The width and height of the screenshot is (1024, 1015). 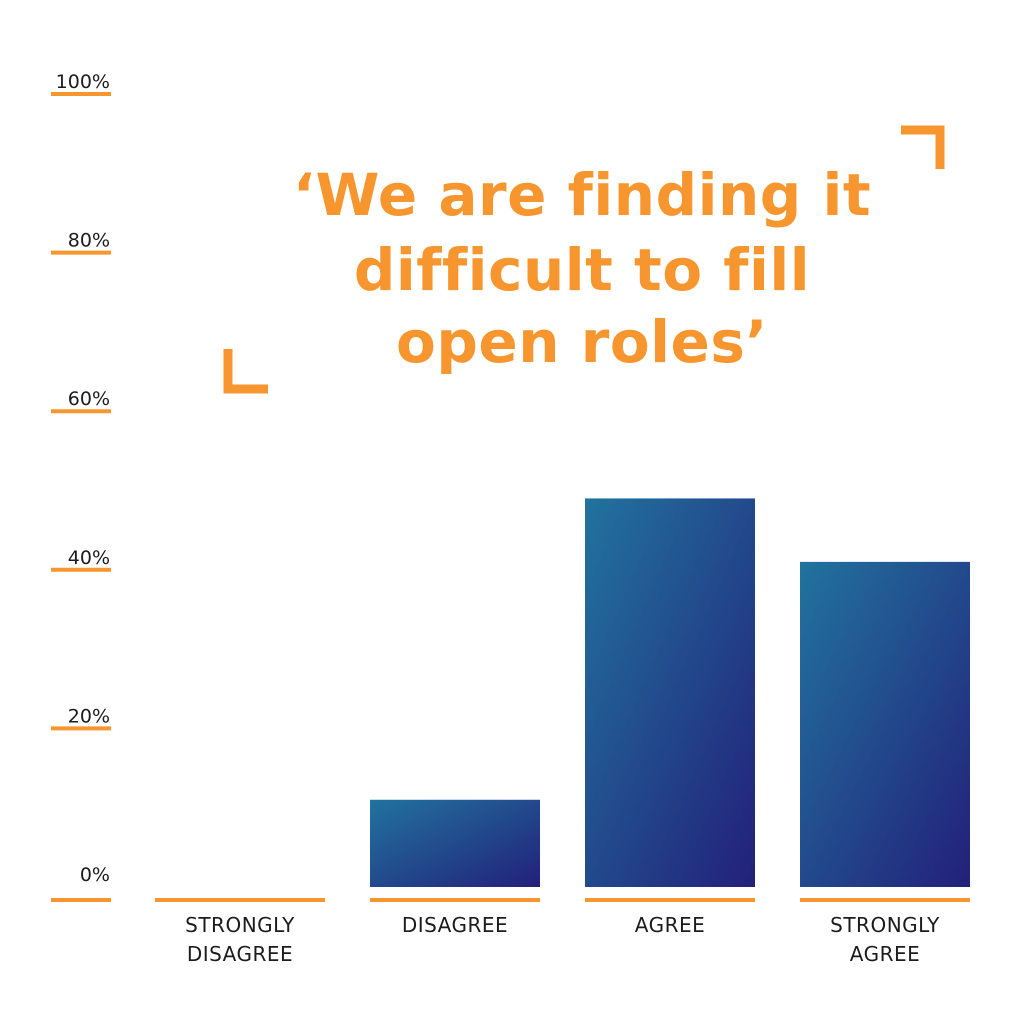 What do you see at coordinates (89, 241) in the screenshot?
I see `y-tick-label: 80%` at bounding box center [89, 241].